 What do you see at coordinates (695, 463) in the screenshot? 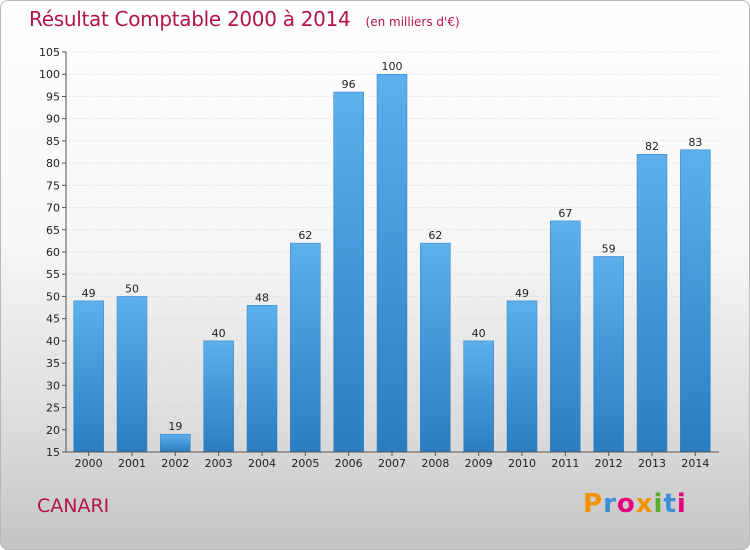
I see `x-tick-label: 2014` at bounding box center [695, 463].